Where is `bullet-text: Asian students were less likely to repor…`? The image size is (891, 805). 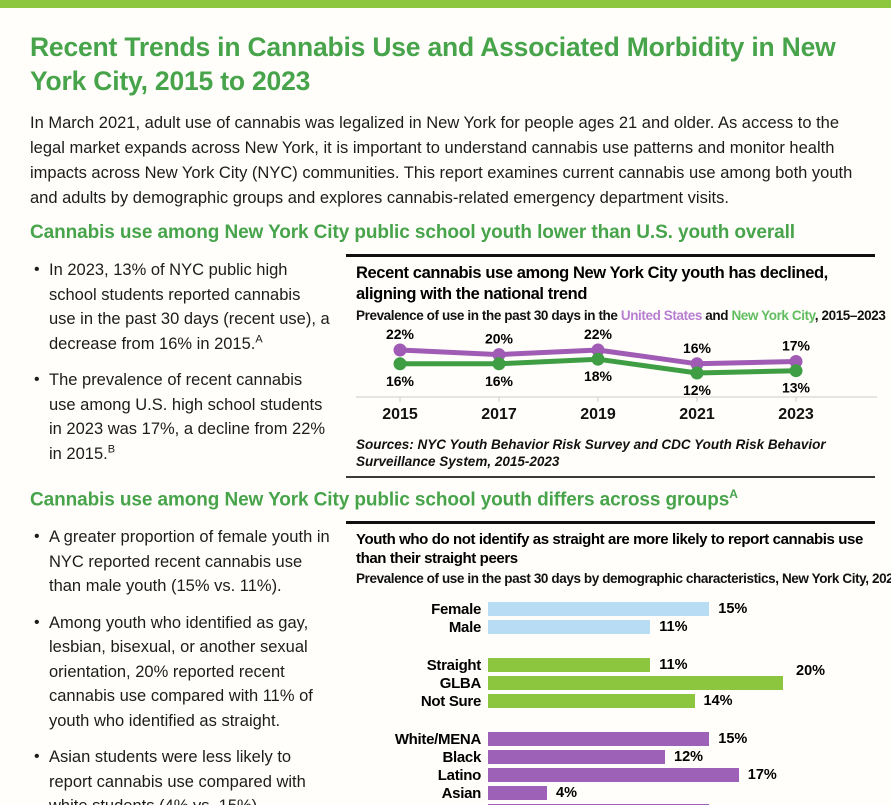 bullet-text: Asian students were less likely to repor… is located at coordinates (177, 776).